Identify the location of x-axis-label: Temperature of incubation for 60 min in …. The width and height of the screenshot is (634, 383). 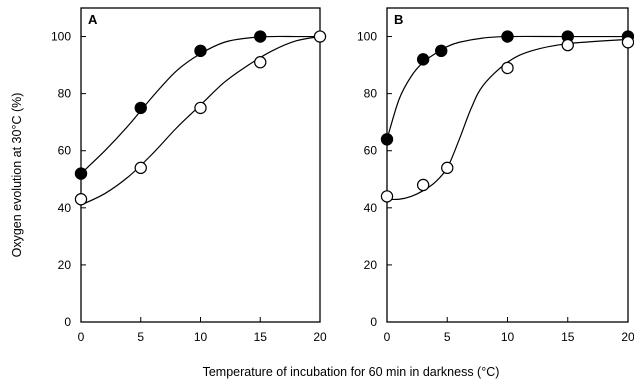
(351, 372).